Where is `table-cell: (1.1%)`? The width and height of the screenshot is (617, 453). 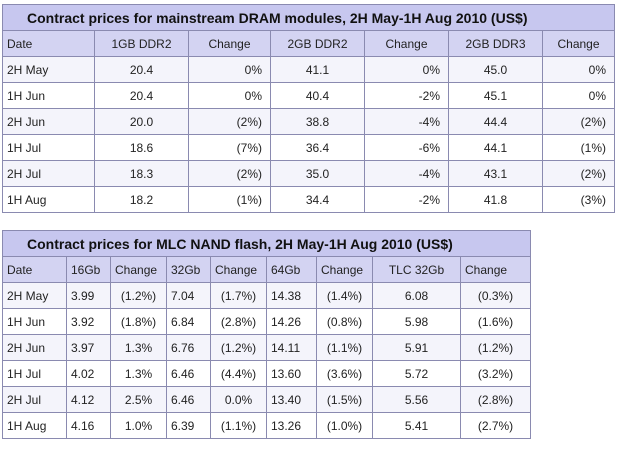
table-cell: (1.1%) is located at coordinates (344, 347).